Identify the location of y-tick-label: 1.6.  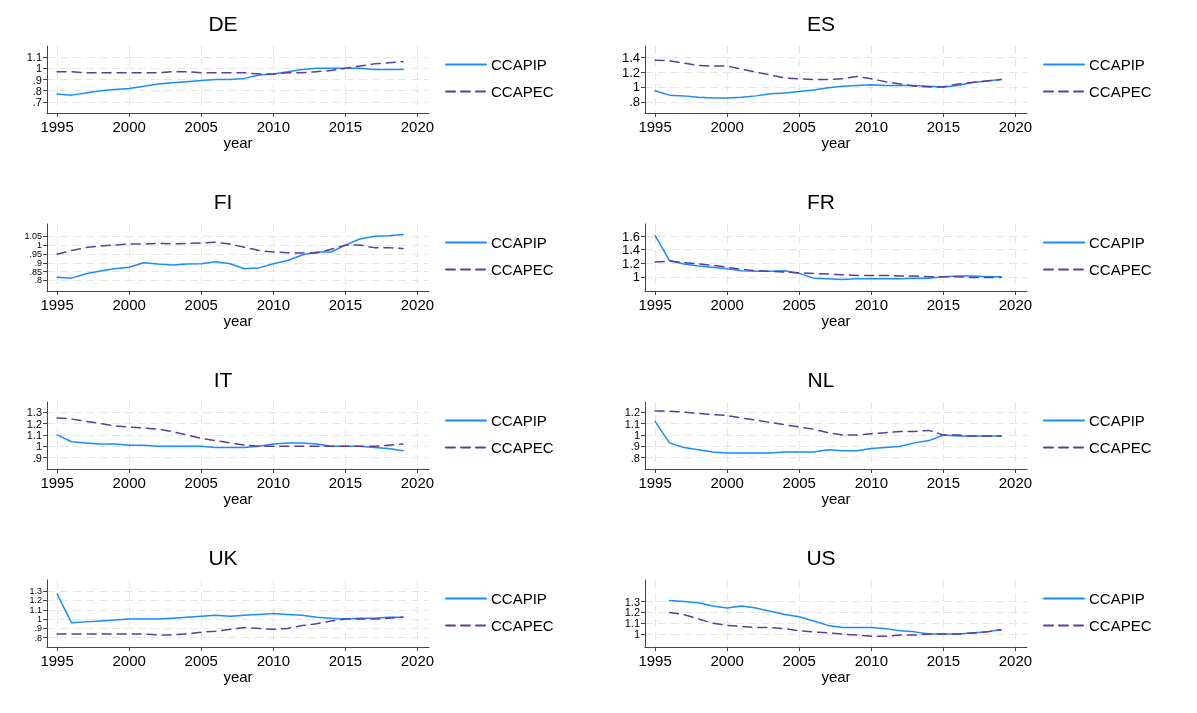
(630, 236).